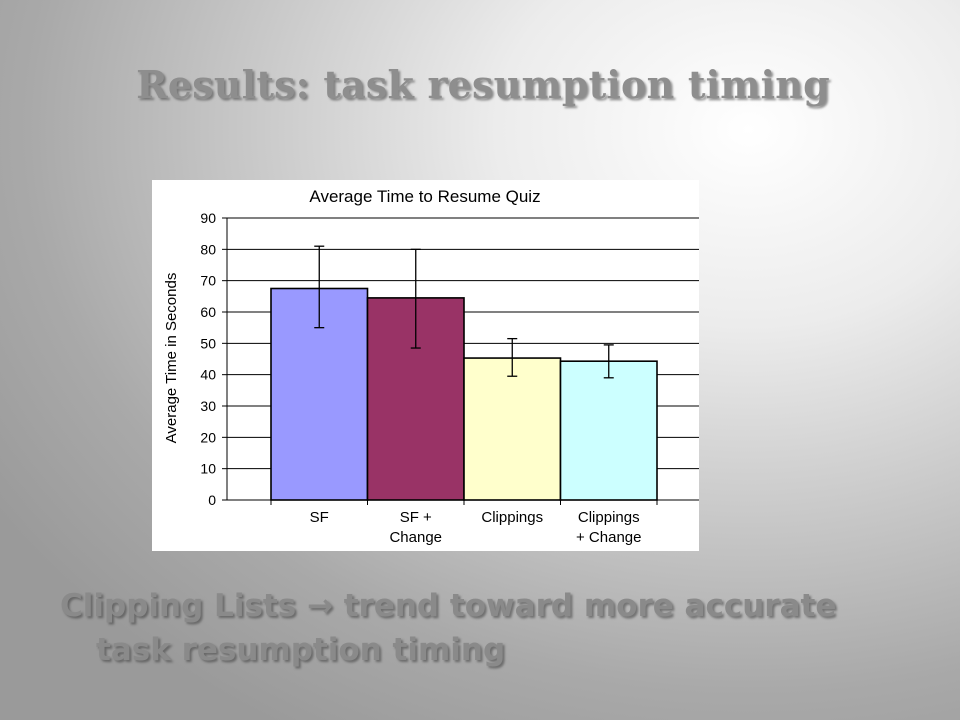  I want to click on y-tick-label: 90, so click(208, 218).